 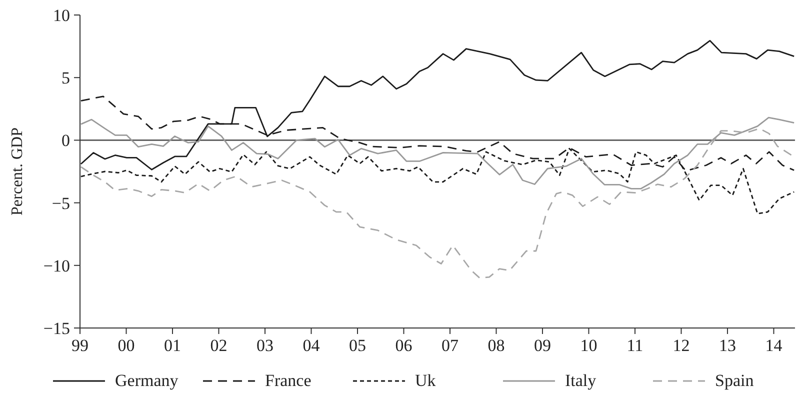 I want to click on x-tick-label: 04, so click(x=311, y=345).